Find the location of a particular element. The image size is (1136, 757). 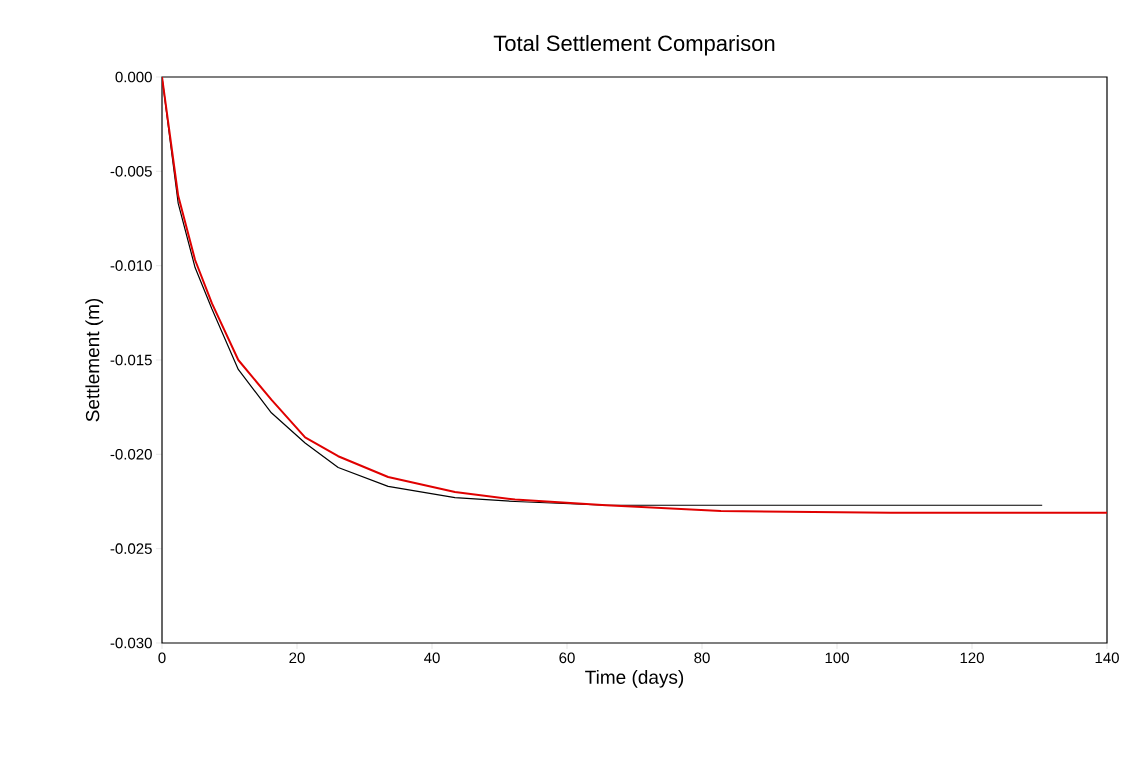

y-tick-label: -0.025 is located at coordinates (131, 548).